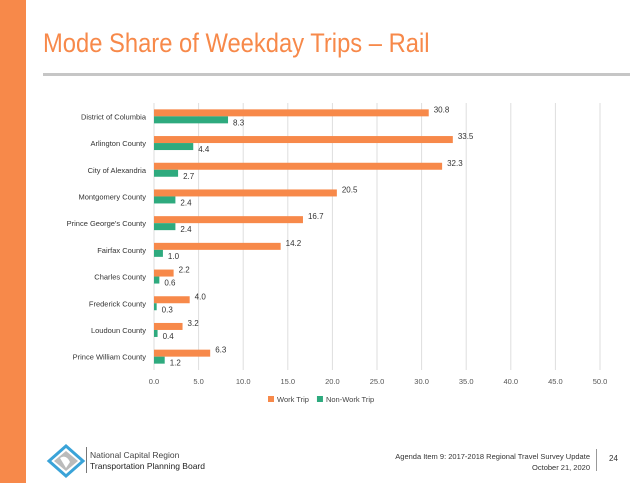 The image size is (640, 483). What do you see at coordinates (613, 458) in the screenshot?
I see `page-number: 24` at bounding box center [613, 458].